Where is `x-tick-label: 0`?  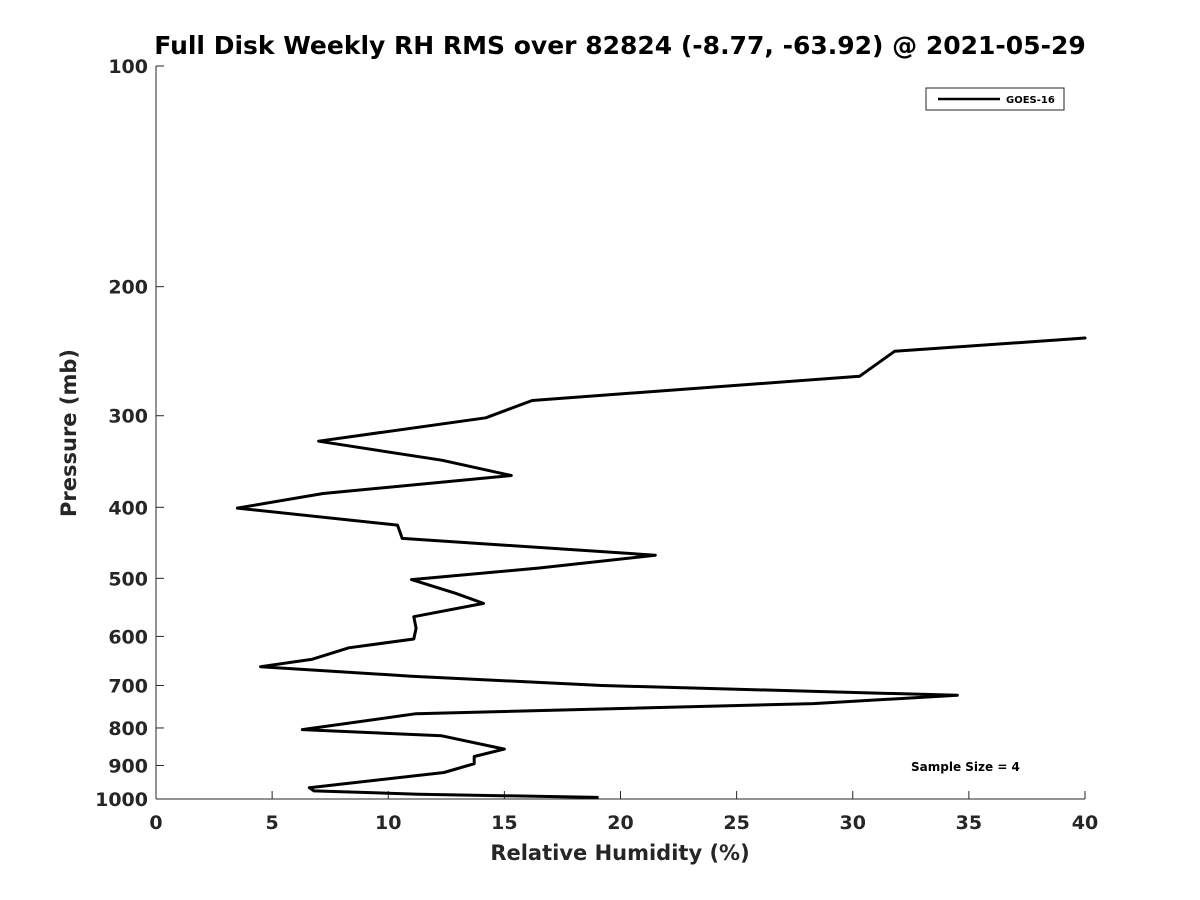 x-tick-label: 0 is located at coordinates (155, 823).